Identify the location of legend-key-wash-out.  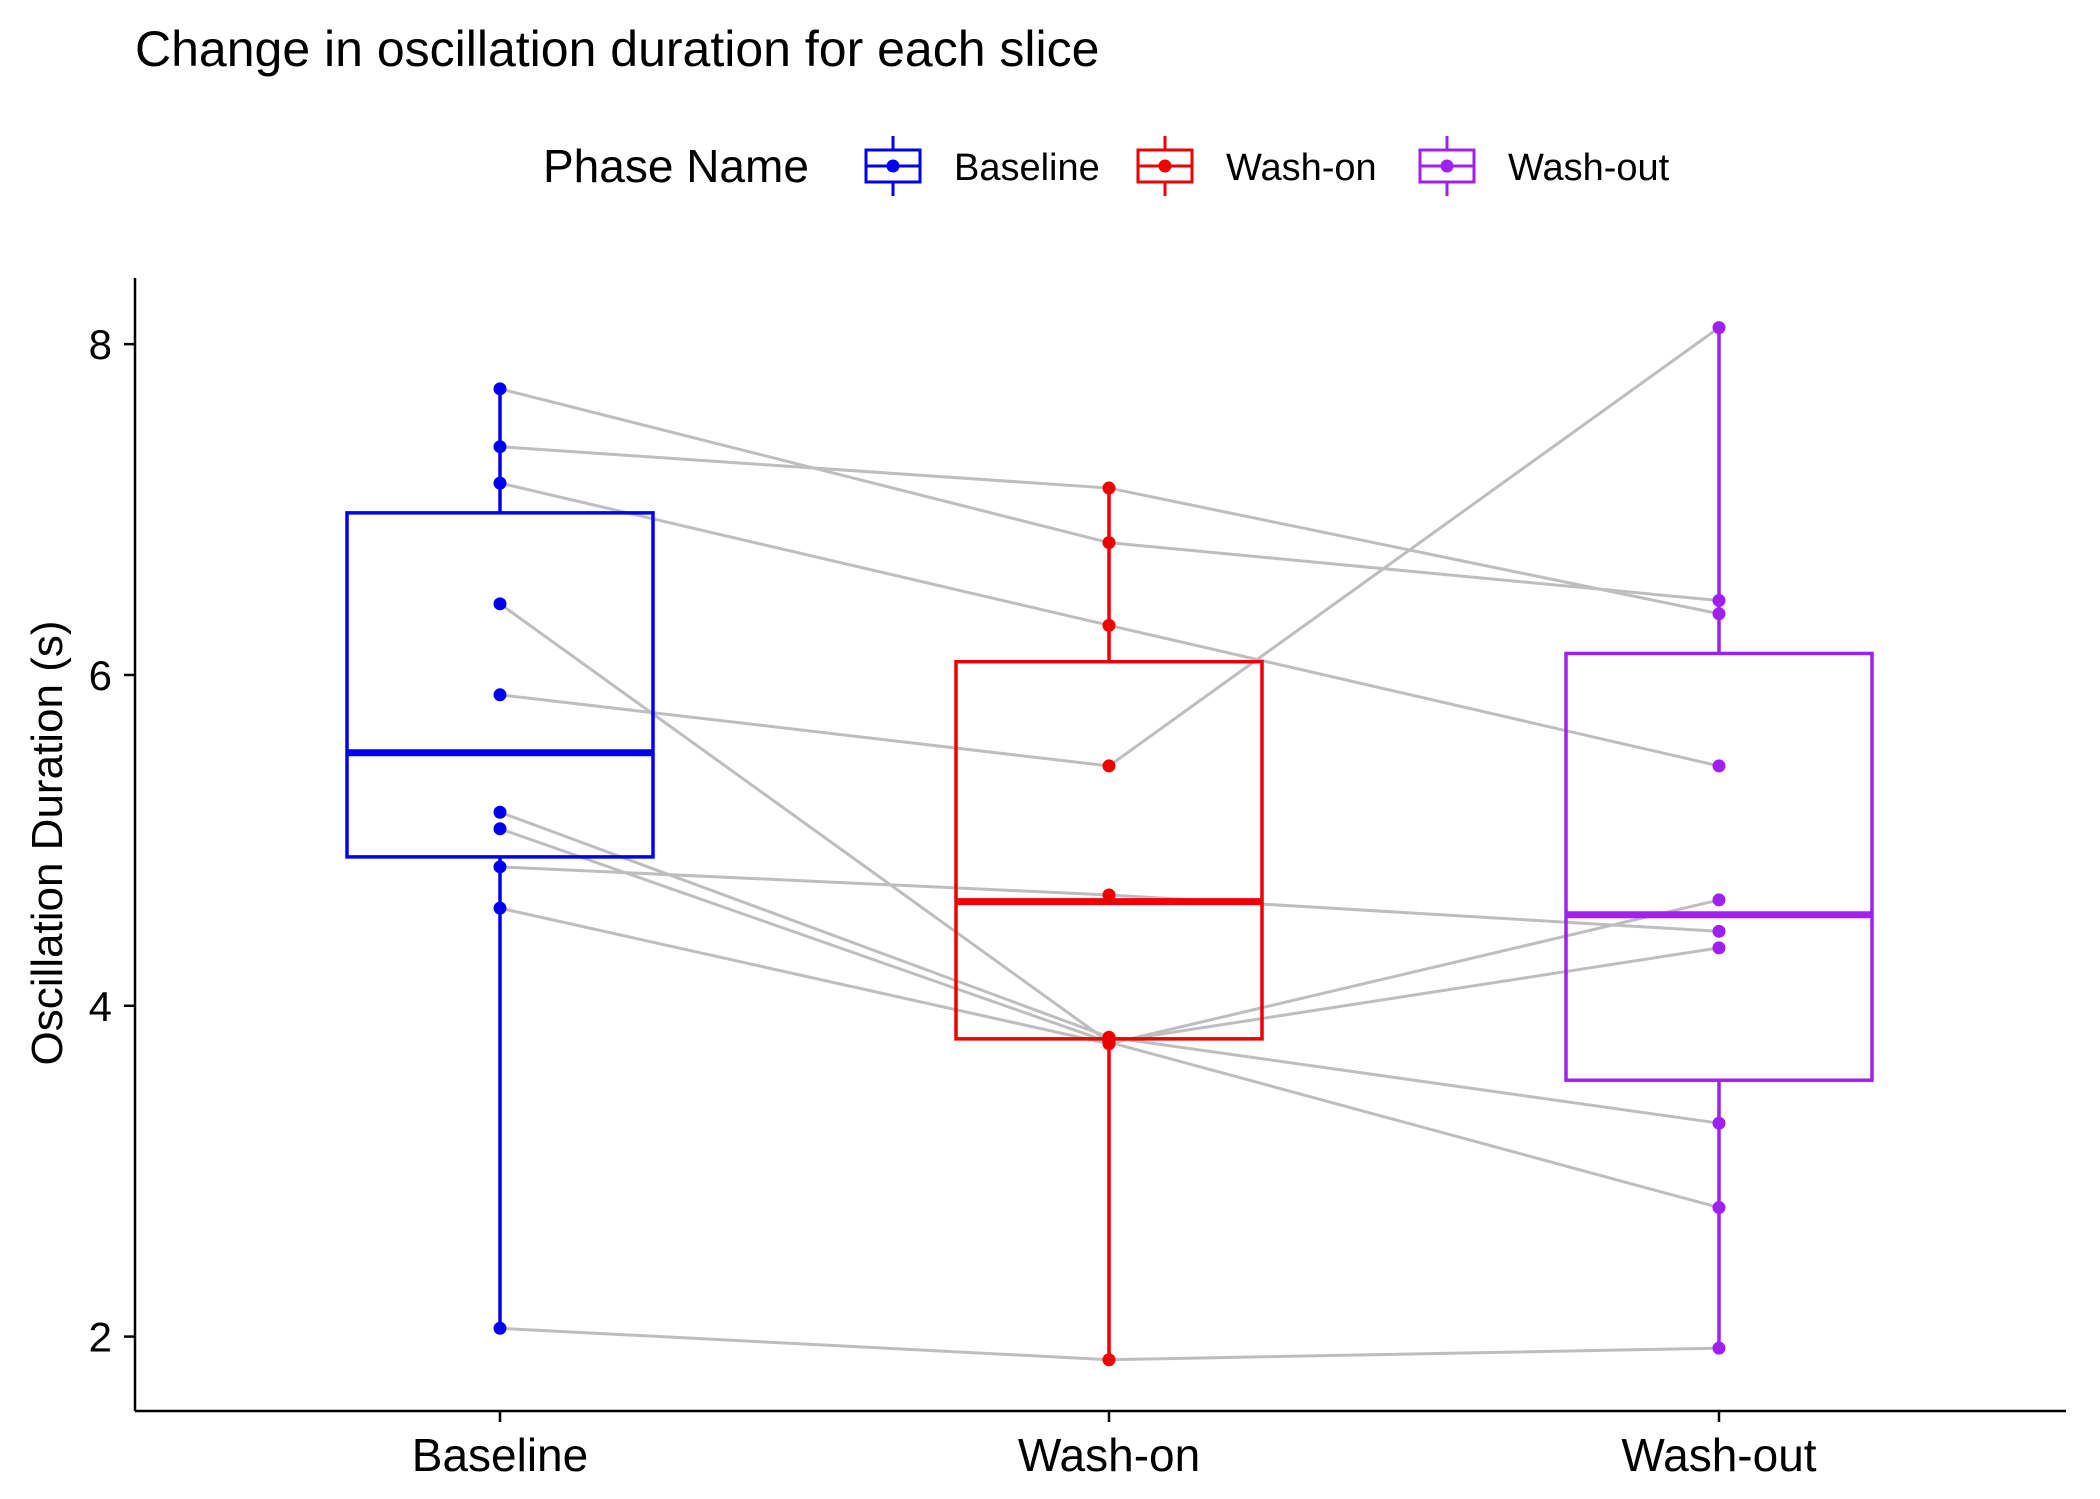
(1447, 166).